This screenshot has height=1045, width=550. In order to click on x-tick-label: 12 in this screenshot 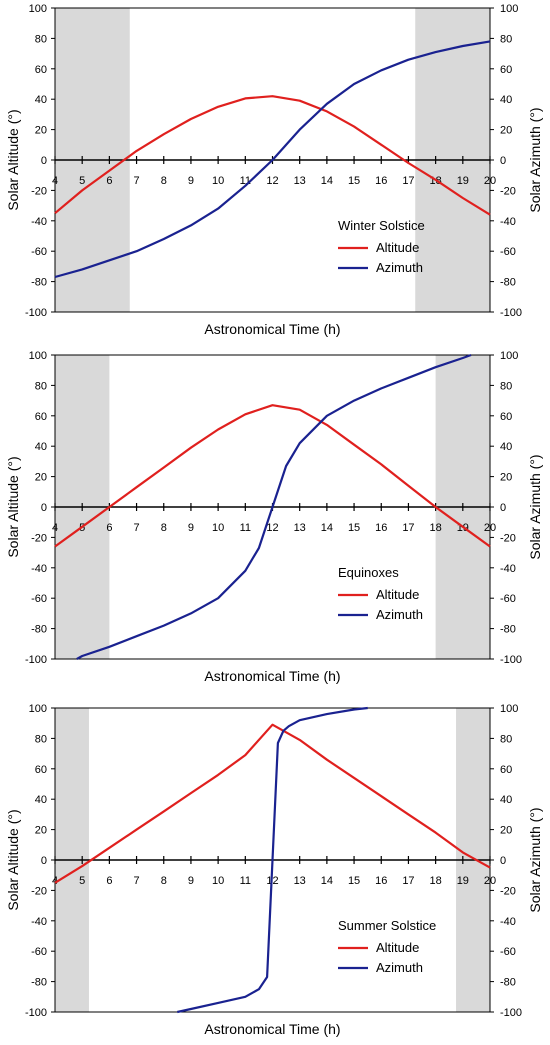, I will do `click(272, 528)`.